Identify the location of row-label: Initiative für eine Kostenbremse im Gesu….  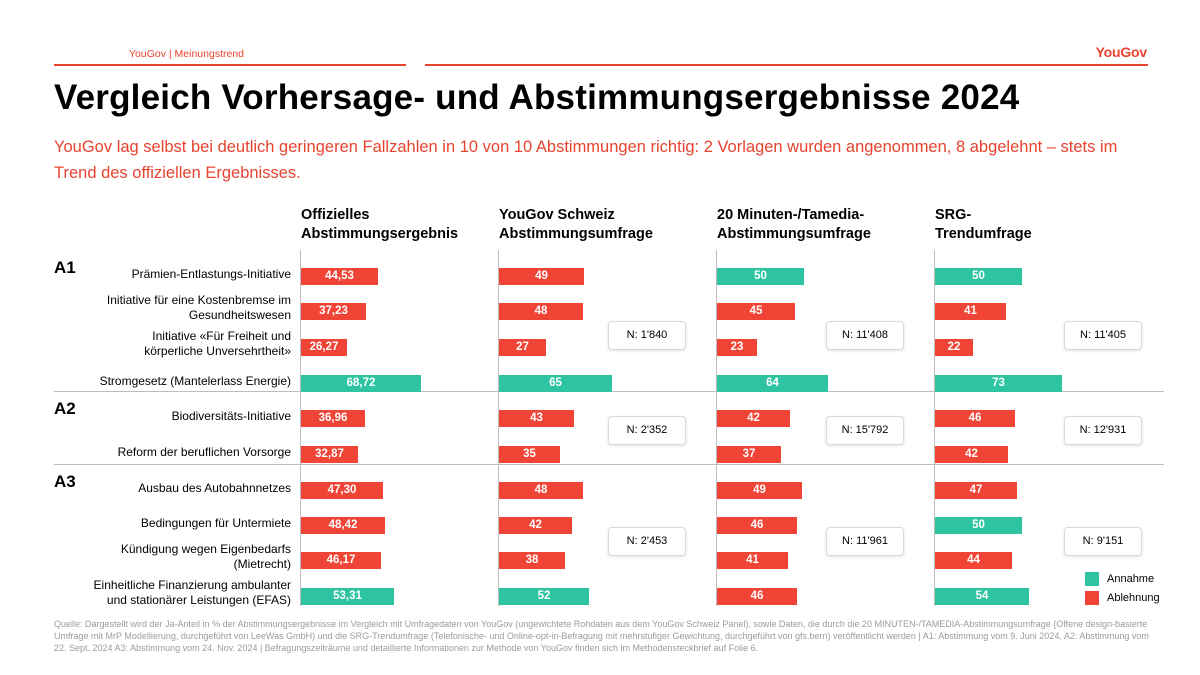
(198, 307).